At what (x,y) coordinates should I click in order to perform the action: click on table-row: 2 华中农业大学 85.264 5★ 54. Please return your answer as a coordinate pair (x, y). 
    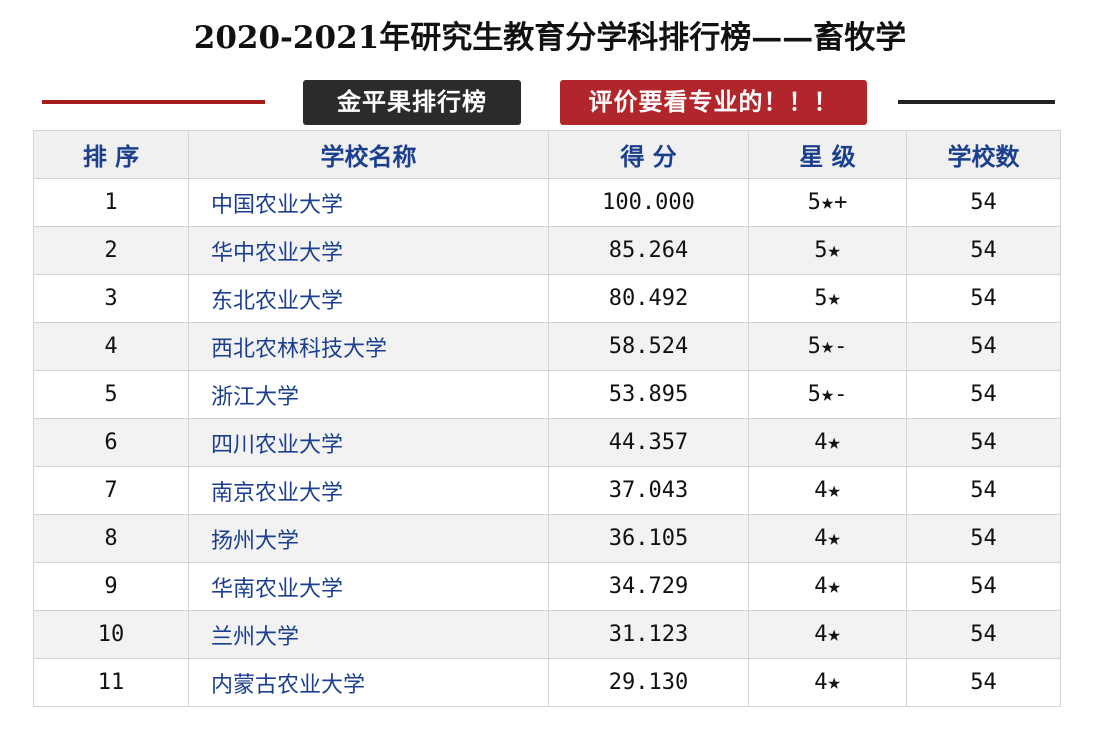
    Looking at the image, I should click on (547, 250).